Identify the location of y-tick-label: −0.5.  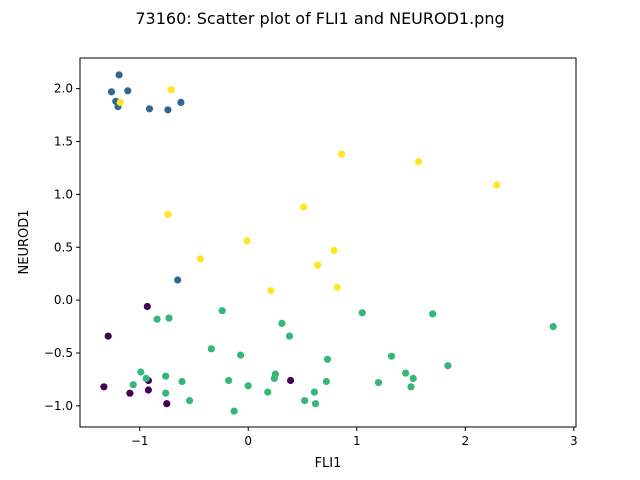
(58, 353).